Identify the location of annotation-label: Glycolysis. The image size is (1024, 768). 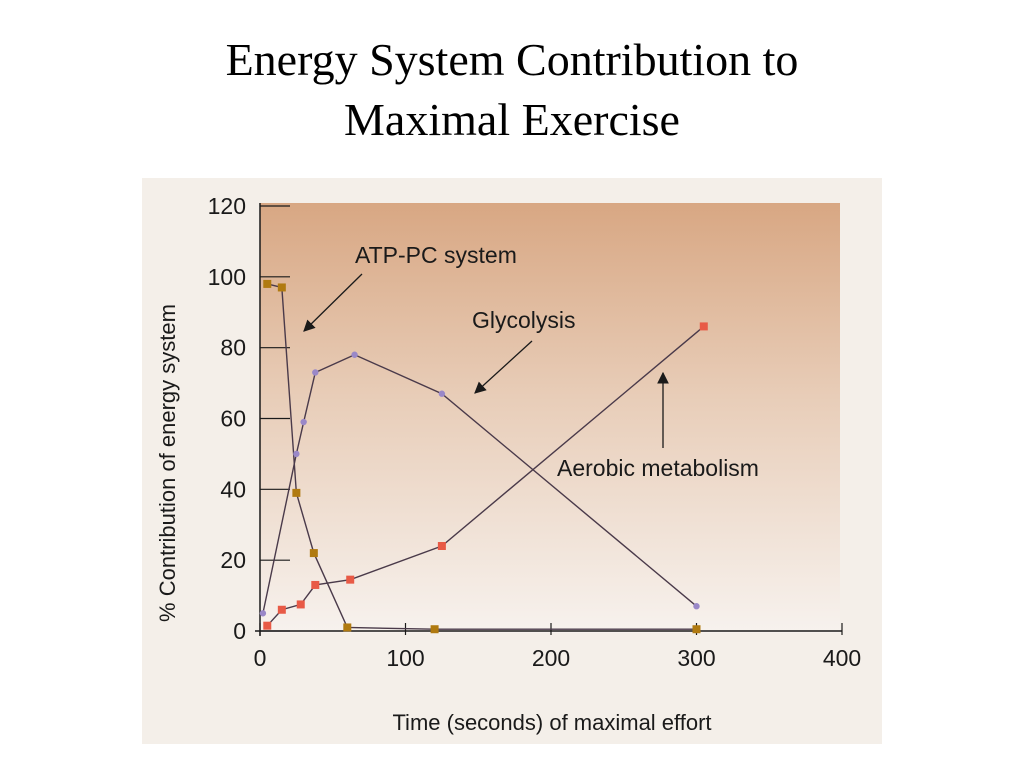
(524, 320).